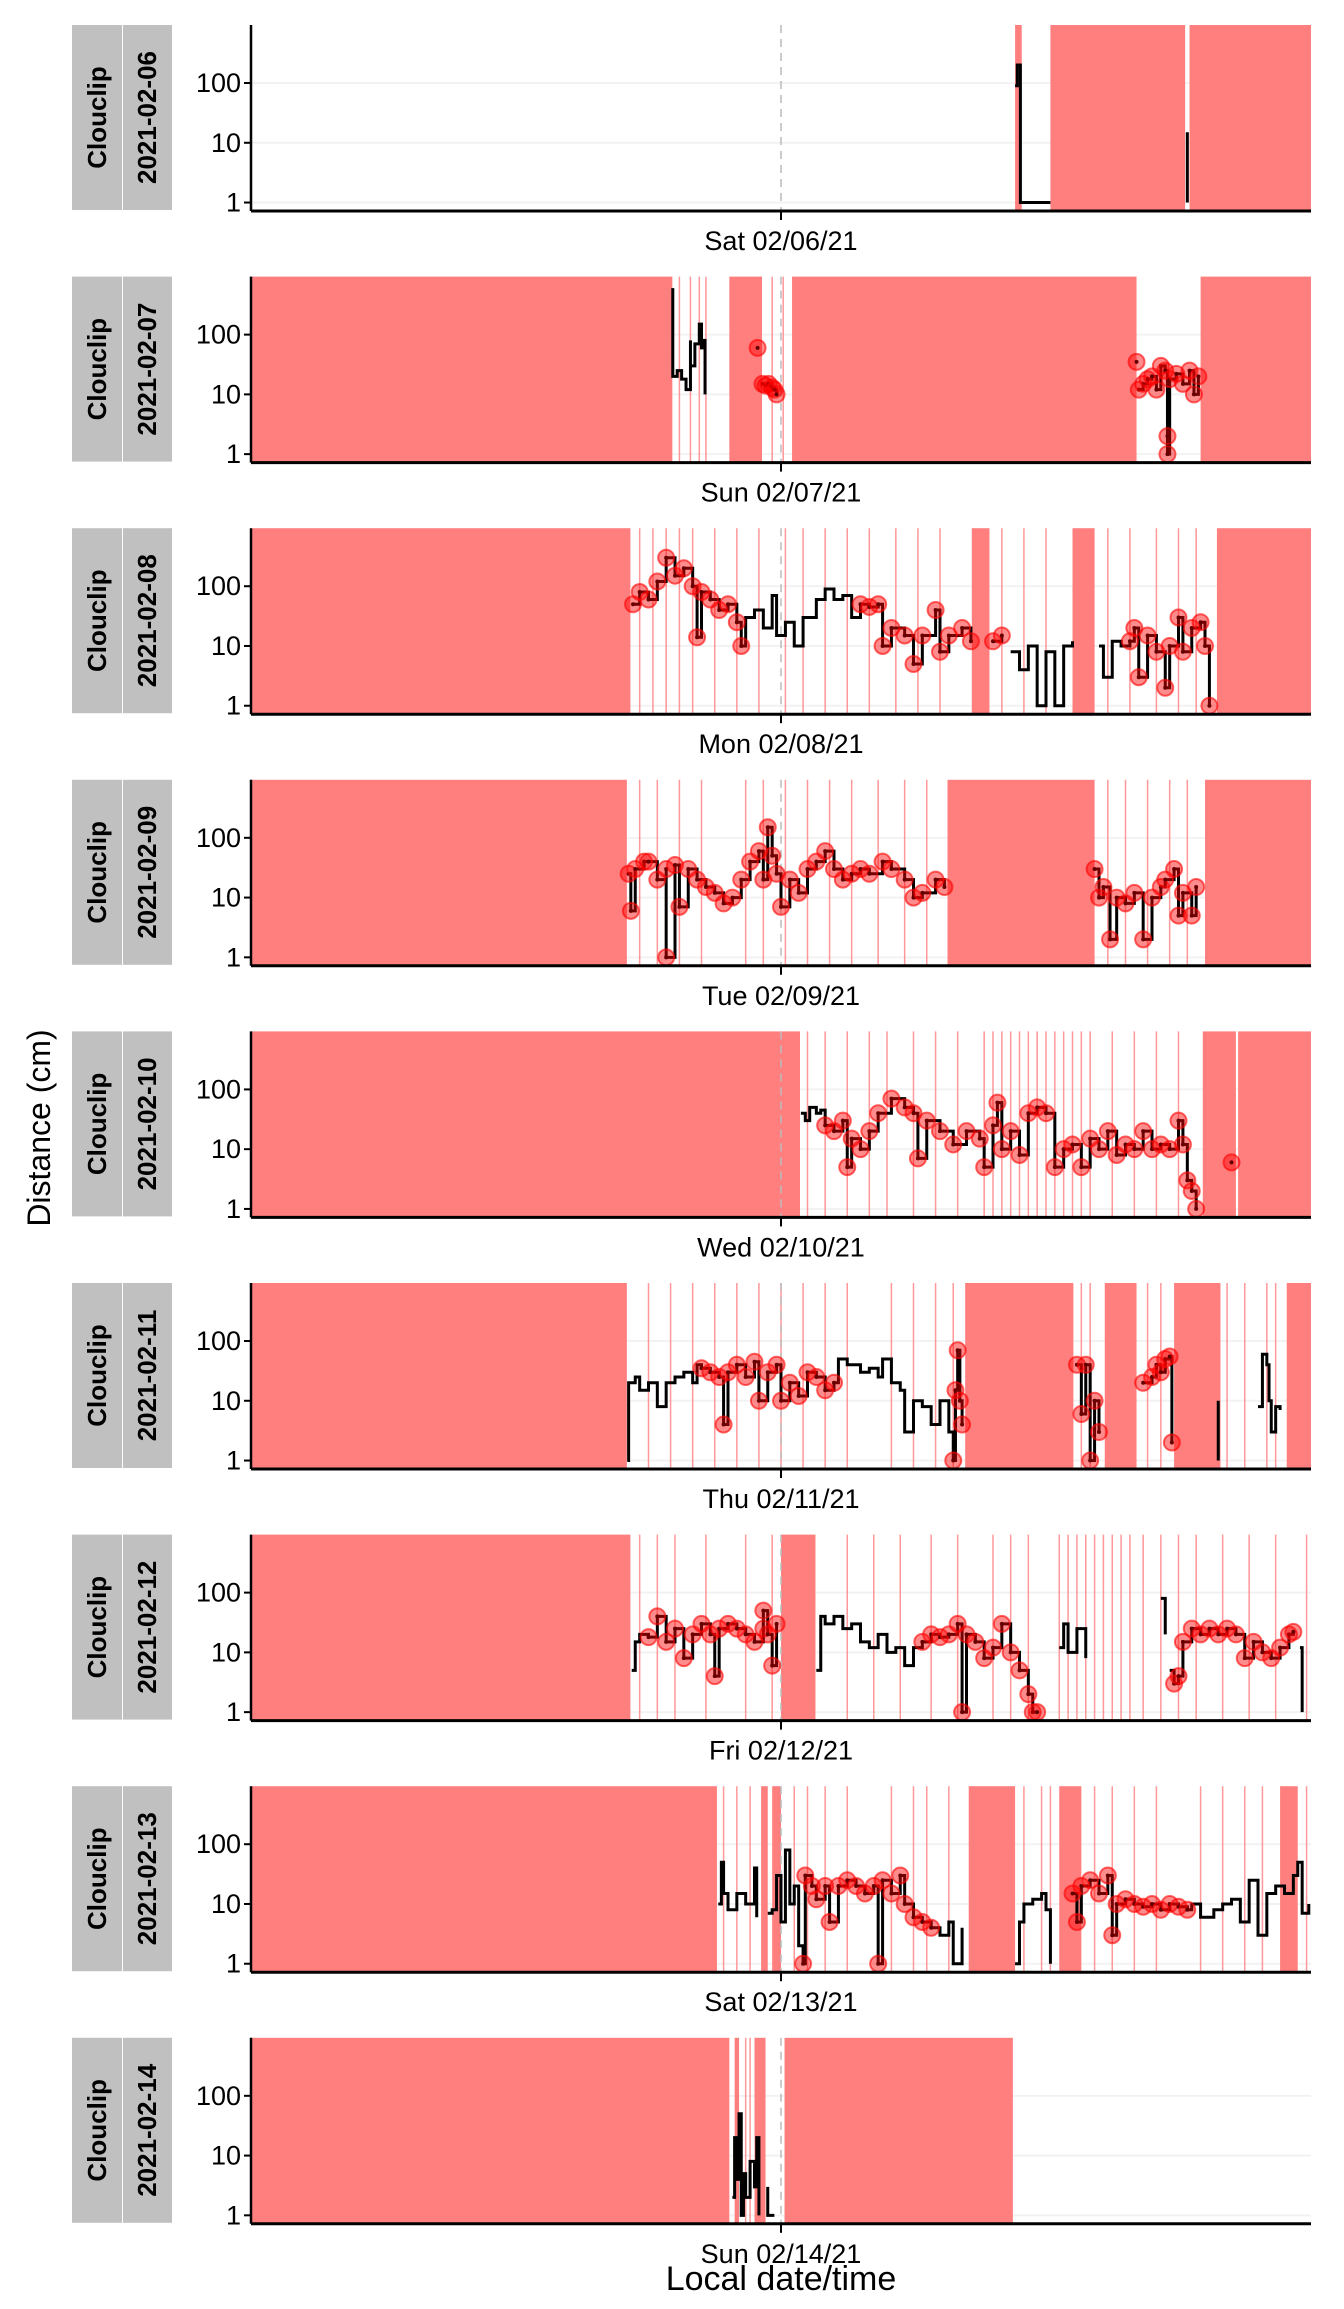 The image size is (1344, 2309). I want to click on strip-date-label: 2021-02-12, so click(147, 1627).